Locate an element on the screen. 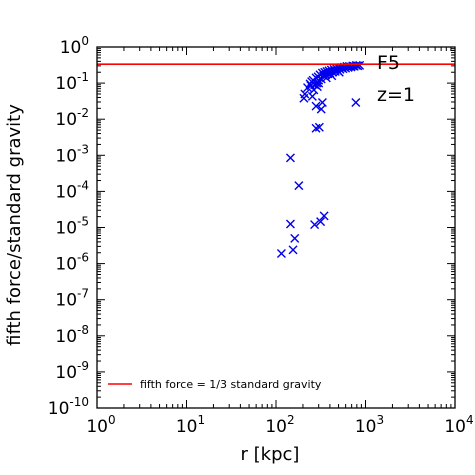  x-tick-label: 10⁴ is located at coordinates (458, 425).